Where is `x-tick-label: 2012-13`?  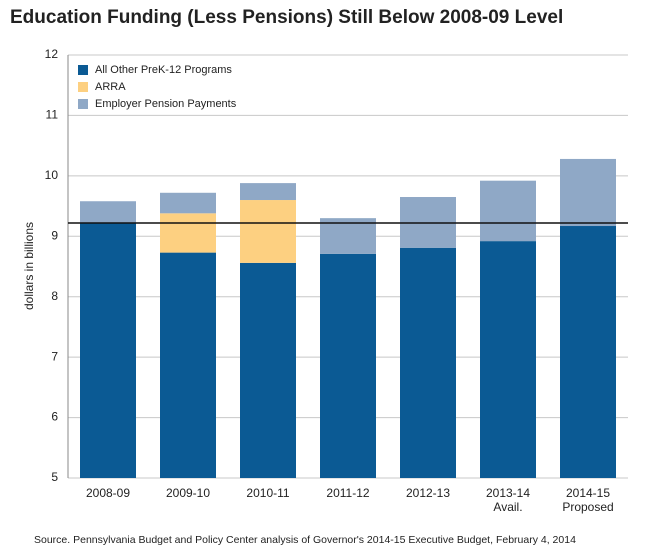 x-tick-label: 2012-13 is located at coordinates (428, 493).